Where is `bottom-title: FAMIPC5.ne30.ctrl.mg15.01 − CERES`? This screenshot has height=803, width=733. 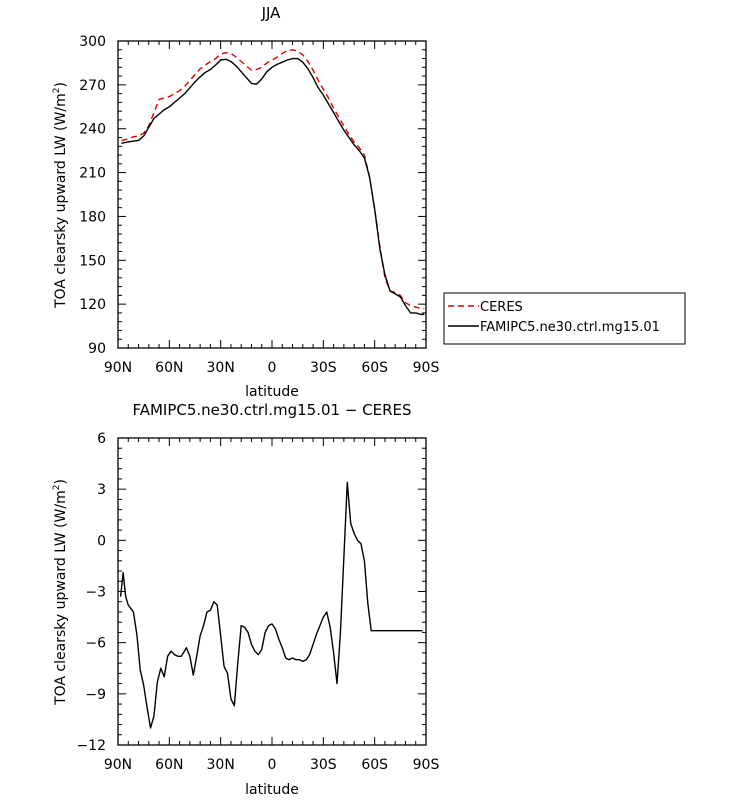
bottom-title: FAMIPC5.ne30.ctrl.mg15.01 − CERES is located at coordinates (271, 410).